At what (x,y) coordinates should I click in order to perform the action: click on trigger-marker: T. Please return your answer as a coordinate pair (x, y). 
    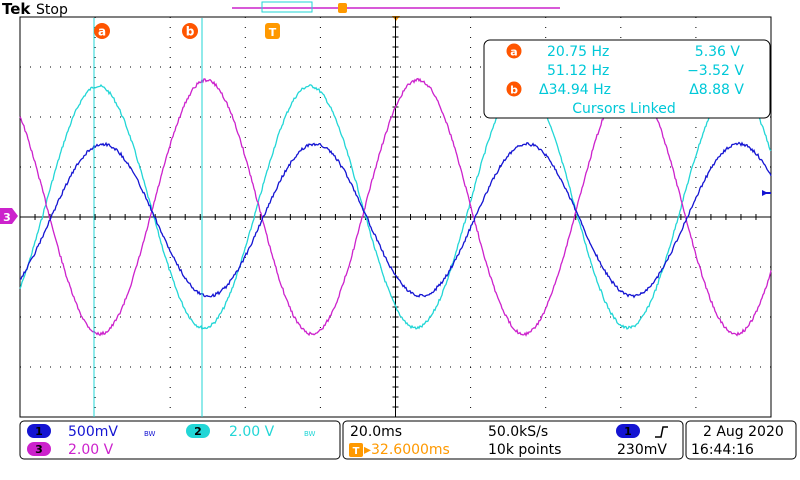
    Looking at the image, I should click on (272, 31).